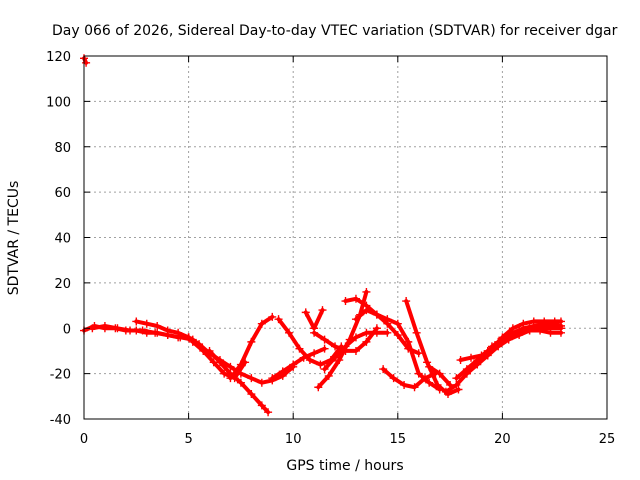  Describe the element at coordinates (293, 439) in the screenshot. I see `x-tick-label: 10` at that location.